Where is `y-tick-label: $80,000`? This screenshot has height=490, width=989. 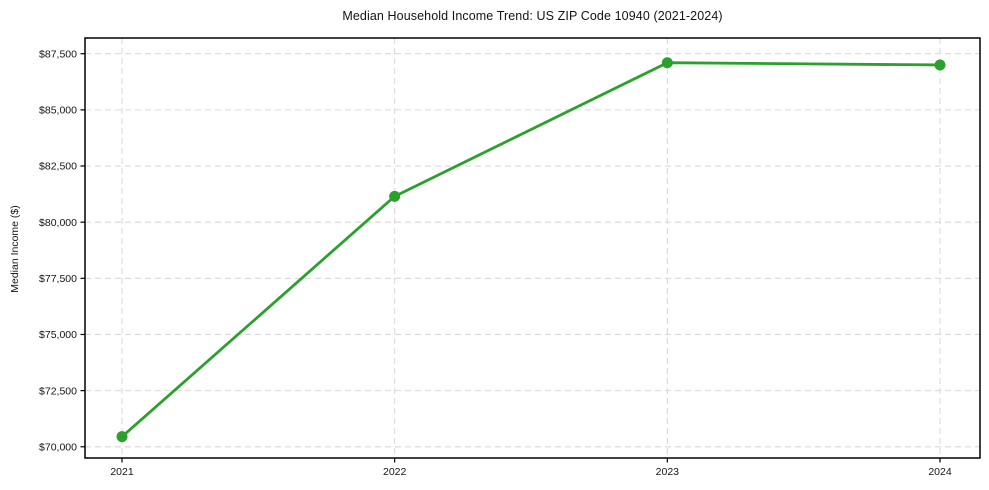 y-tick-label: $80,000 is located at coordinates (58, 223).